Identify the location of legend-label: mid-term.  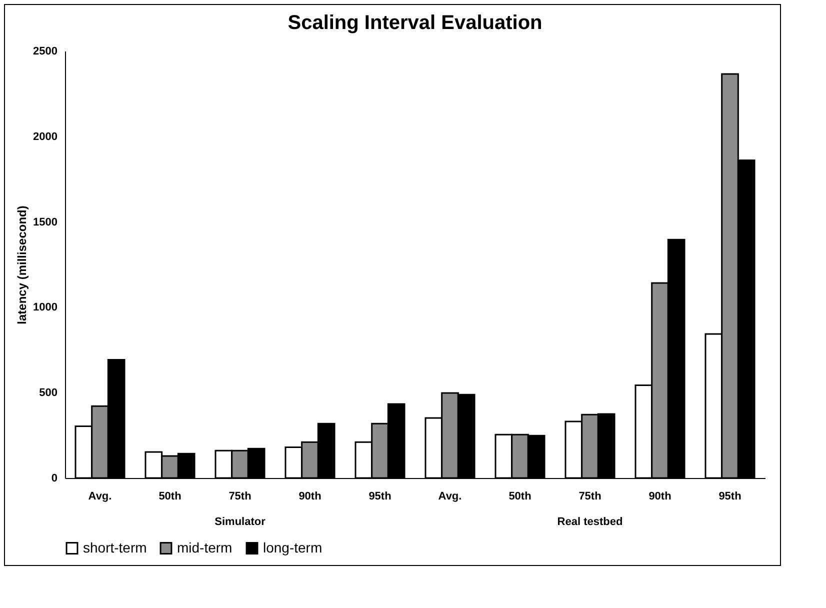
(204, 547).